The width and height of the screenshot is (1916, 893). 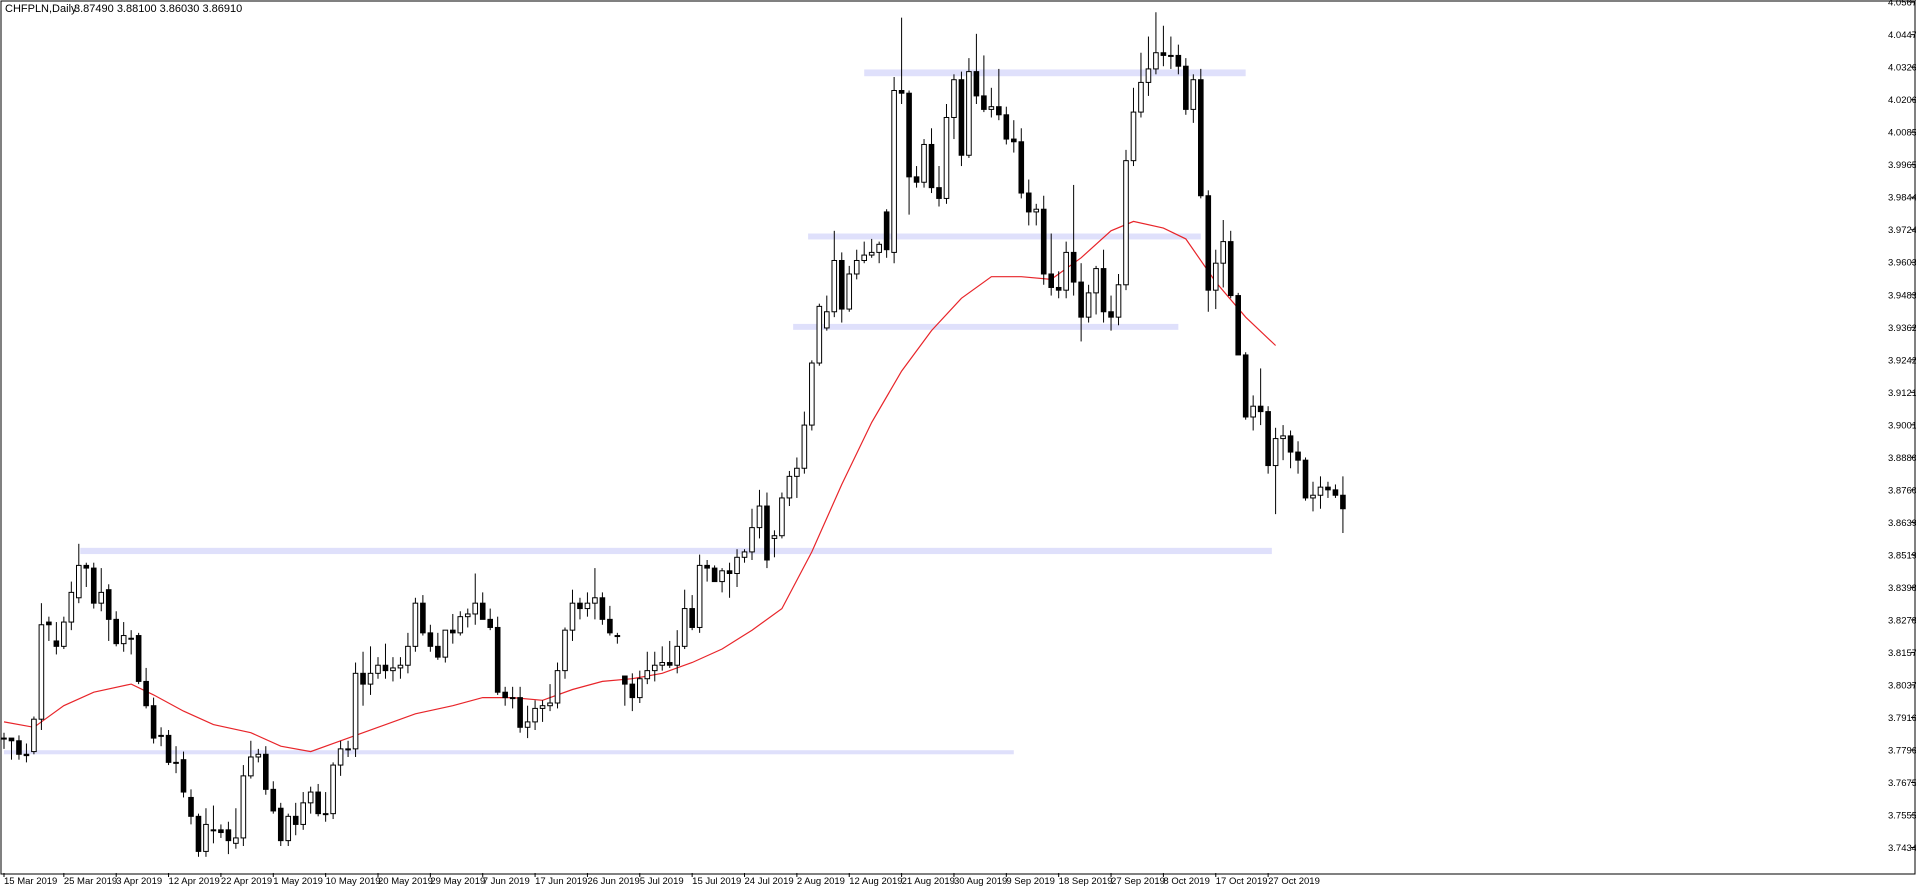 I want to click on time-tick-label: 2 Aug 2019, so click(x=821, y=881).